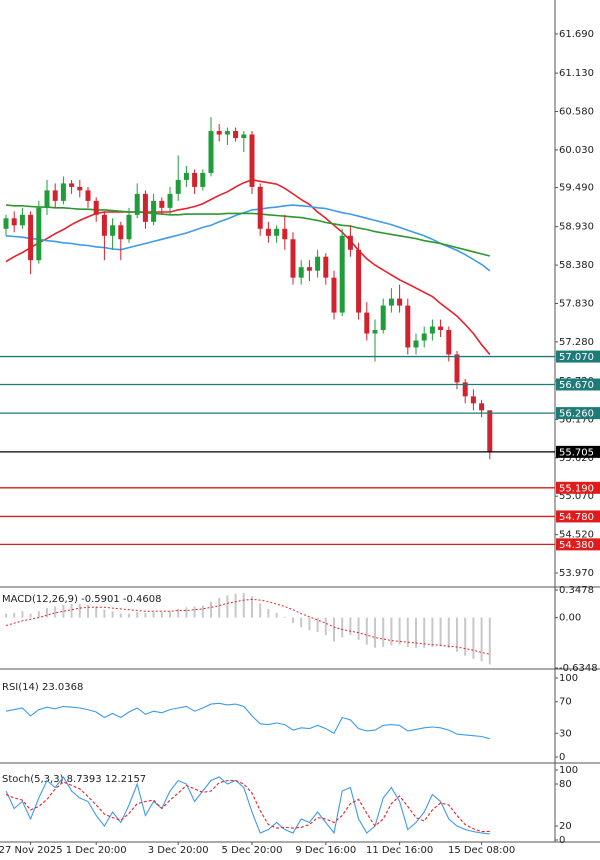 The height and width of the screenshot is (860, 600). Describe the element at coordinates (562, 840) in the screenshot. I see `y-tick-label: 0` at that location.